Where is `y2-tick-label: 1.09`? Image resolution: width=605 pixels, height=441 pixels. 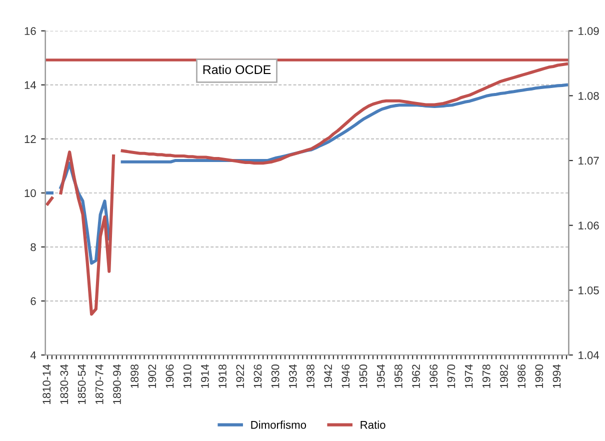 y2-tick-label: 1.09 is located at coordinates (588, 31).